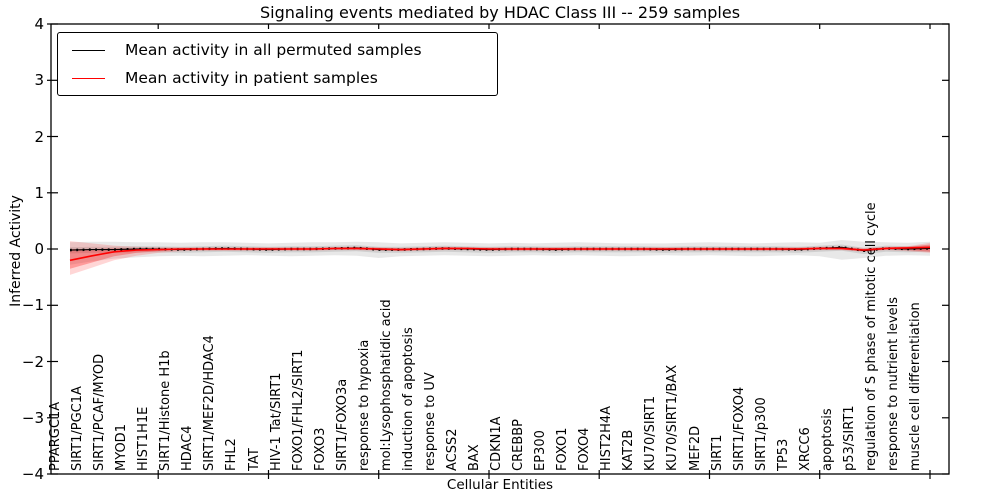 This screenshot has width=1000, height=500. Describe the element at coordinates (32, 417) in the screenshot. I see `y-tick-label: −3` at that location.